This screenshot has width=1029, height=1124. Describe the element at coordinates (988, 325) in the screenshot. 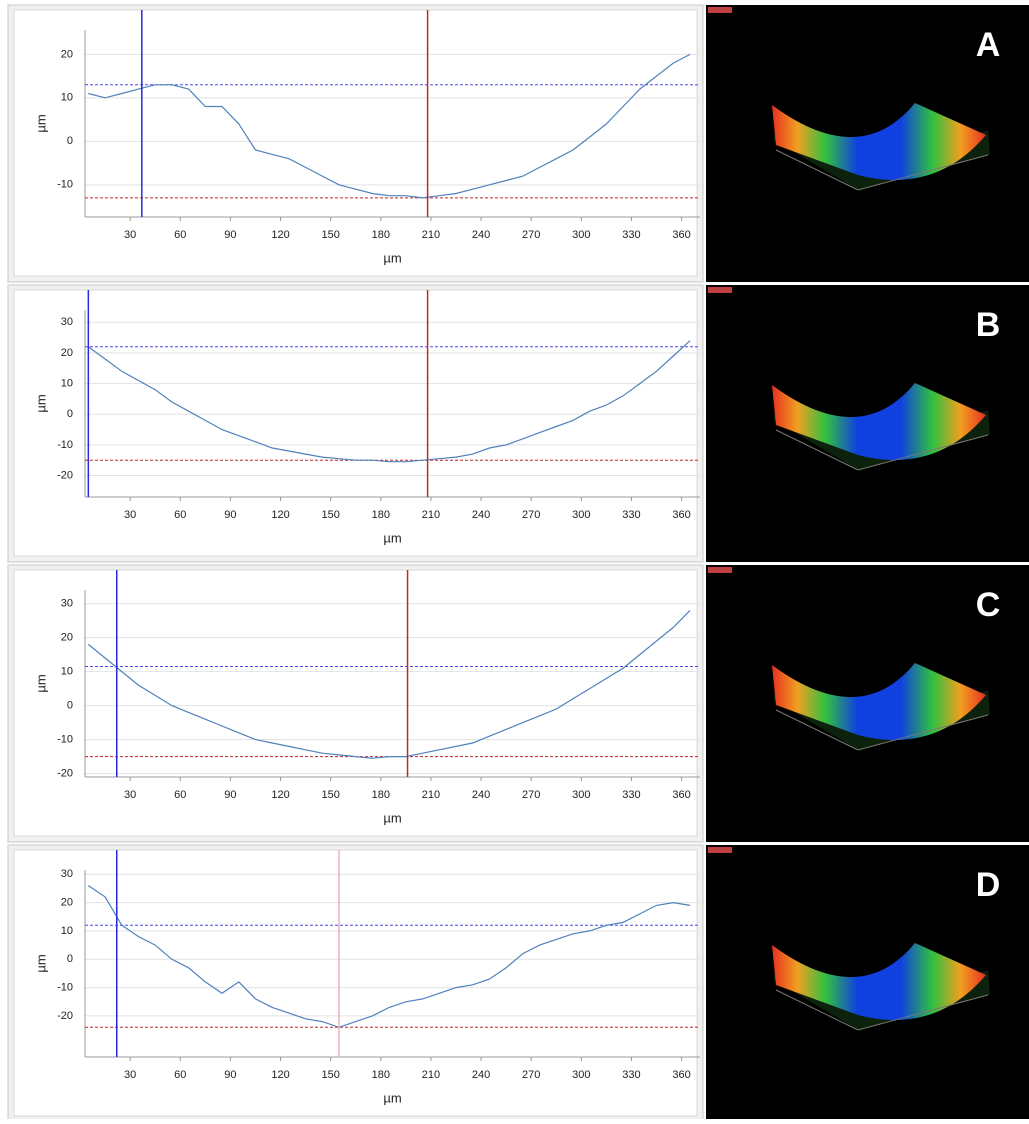

I see `panel-label: B` at that location.